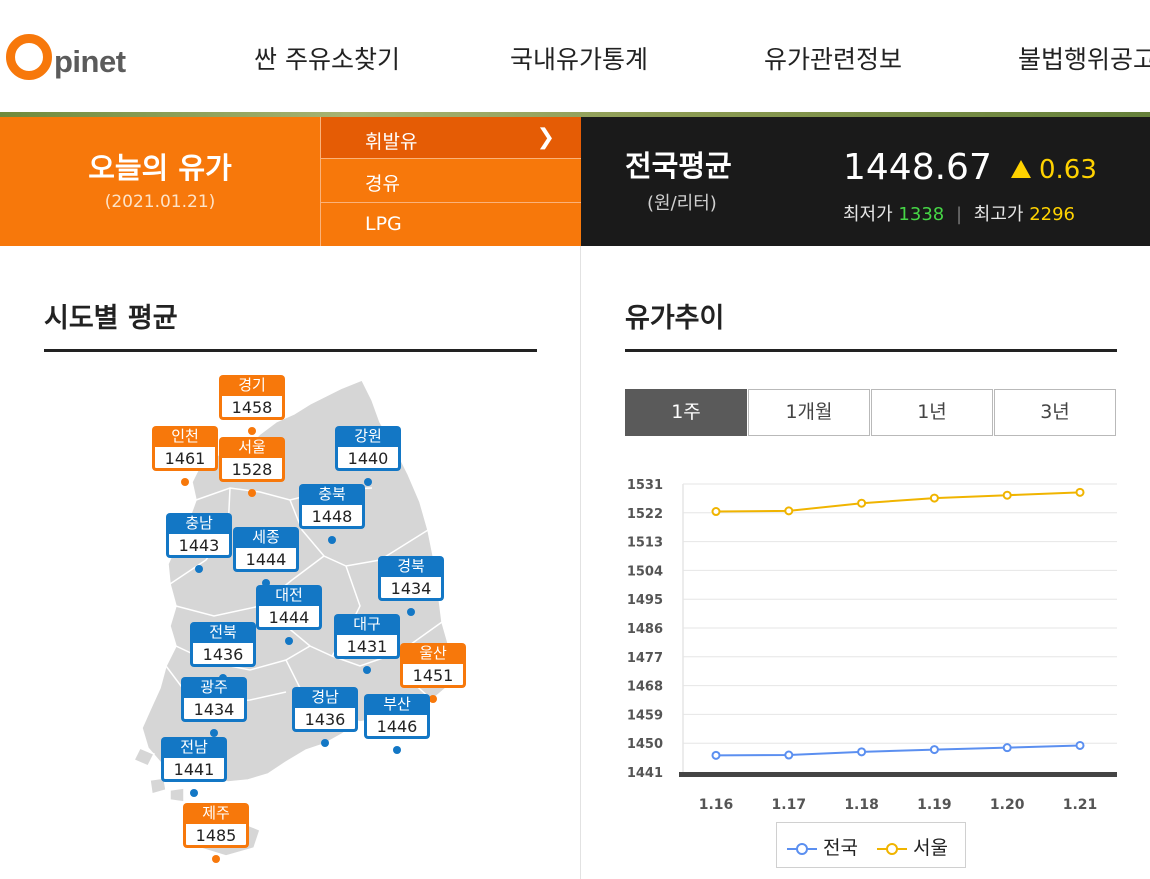 This screenshot has width=1150, height=879. What do you see at coordinates (833, 59) in the screenshot?
I see `nav-price-info: 유가관련정보` at bounding box center [833, 59].